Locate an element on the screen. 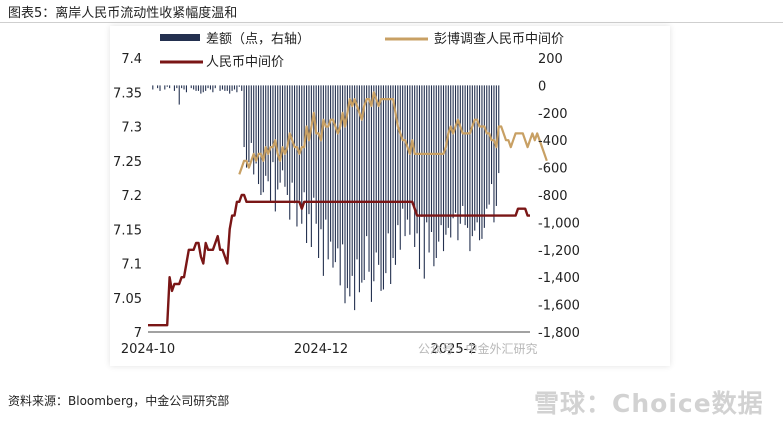 Image resolution: width=783 pixels, height=426 pixels. watermark: 雪球：Choice数据 is located at coordinates (649, 403).